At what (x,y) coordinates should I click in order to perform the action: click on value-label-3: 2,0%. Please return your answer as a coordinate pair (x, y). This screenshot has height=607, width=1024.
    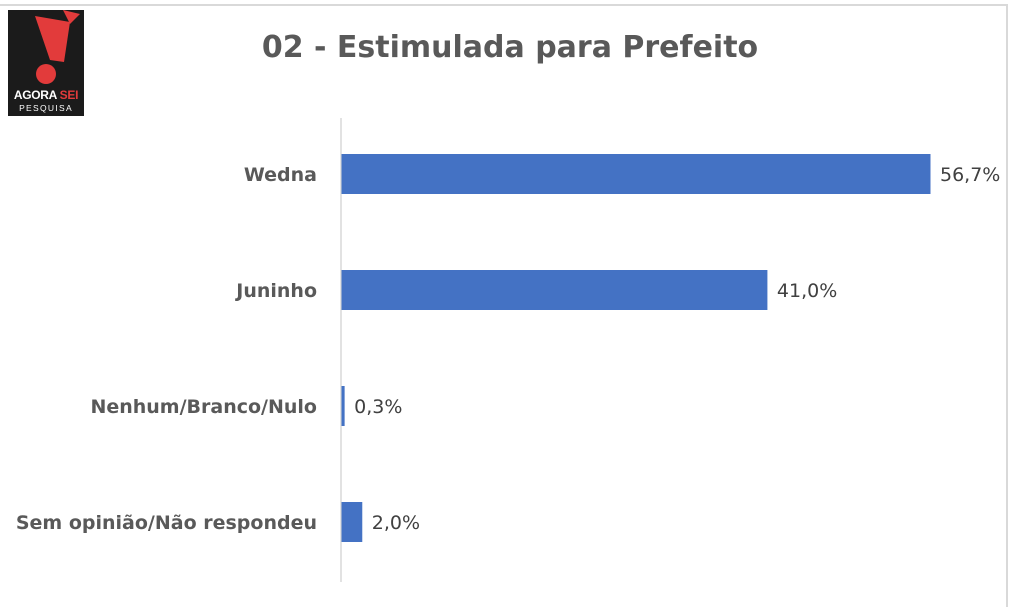
    Looking at the image, I should click on (396, 523).